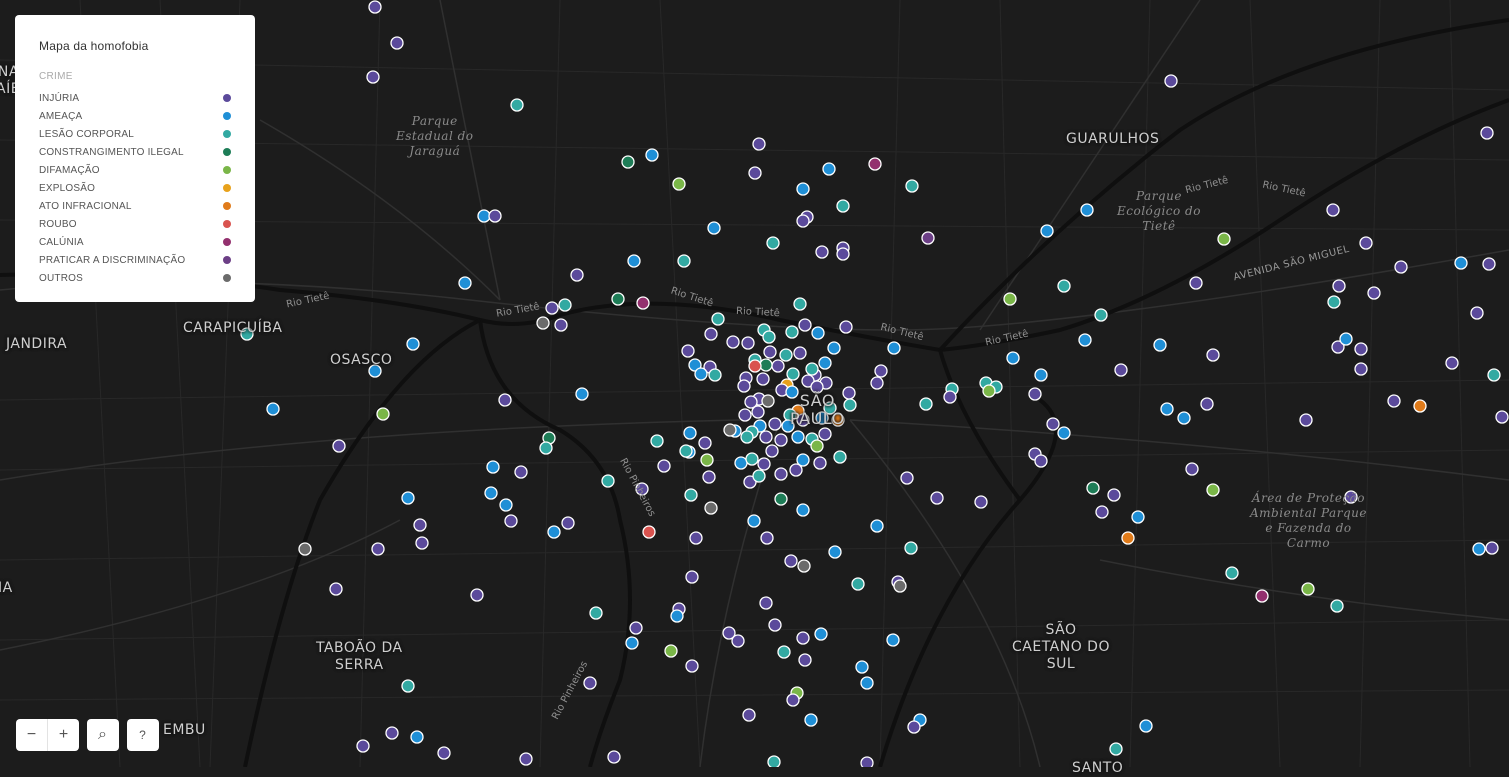 The image size is (1509, 777). Describe the element at coordinates (31, 734) in the screenshot. I see `zoom-out-button: −` at that location.